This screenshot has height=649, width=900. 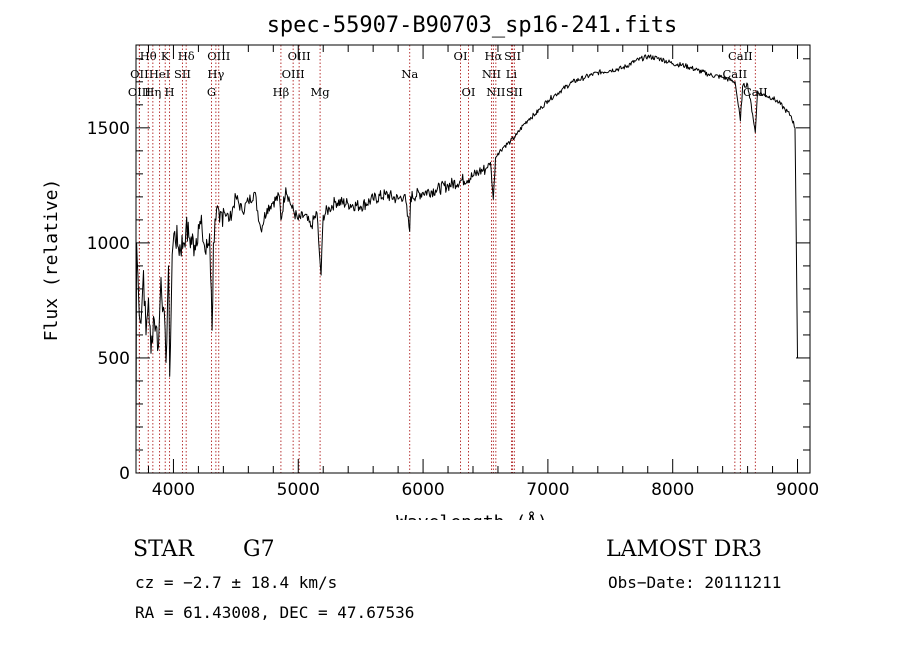 What do you see at coordinates (215, 74) in the screenshot?
I see `spectral-line-label-12: Hγ` at bounding box center [215, 74].